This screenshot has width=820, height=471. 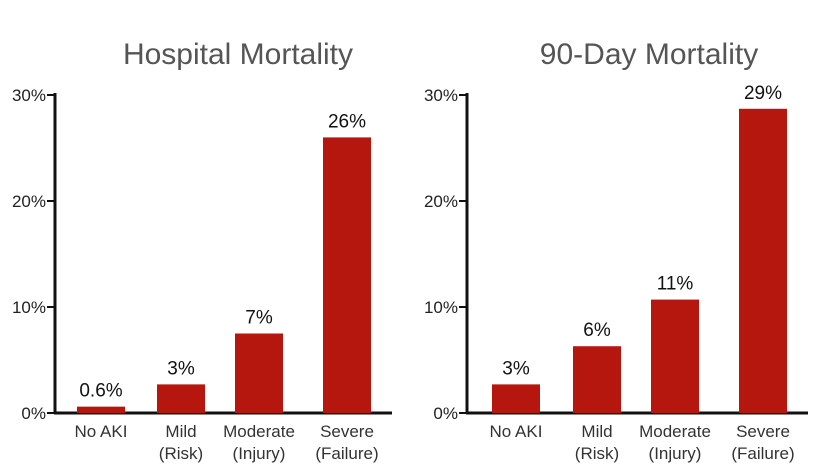 What do you see at coordinates (259, 318) in the screenshot?
I see `data-label: 7%` at bounding box center [259, 318].